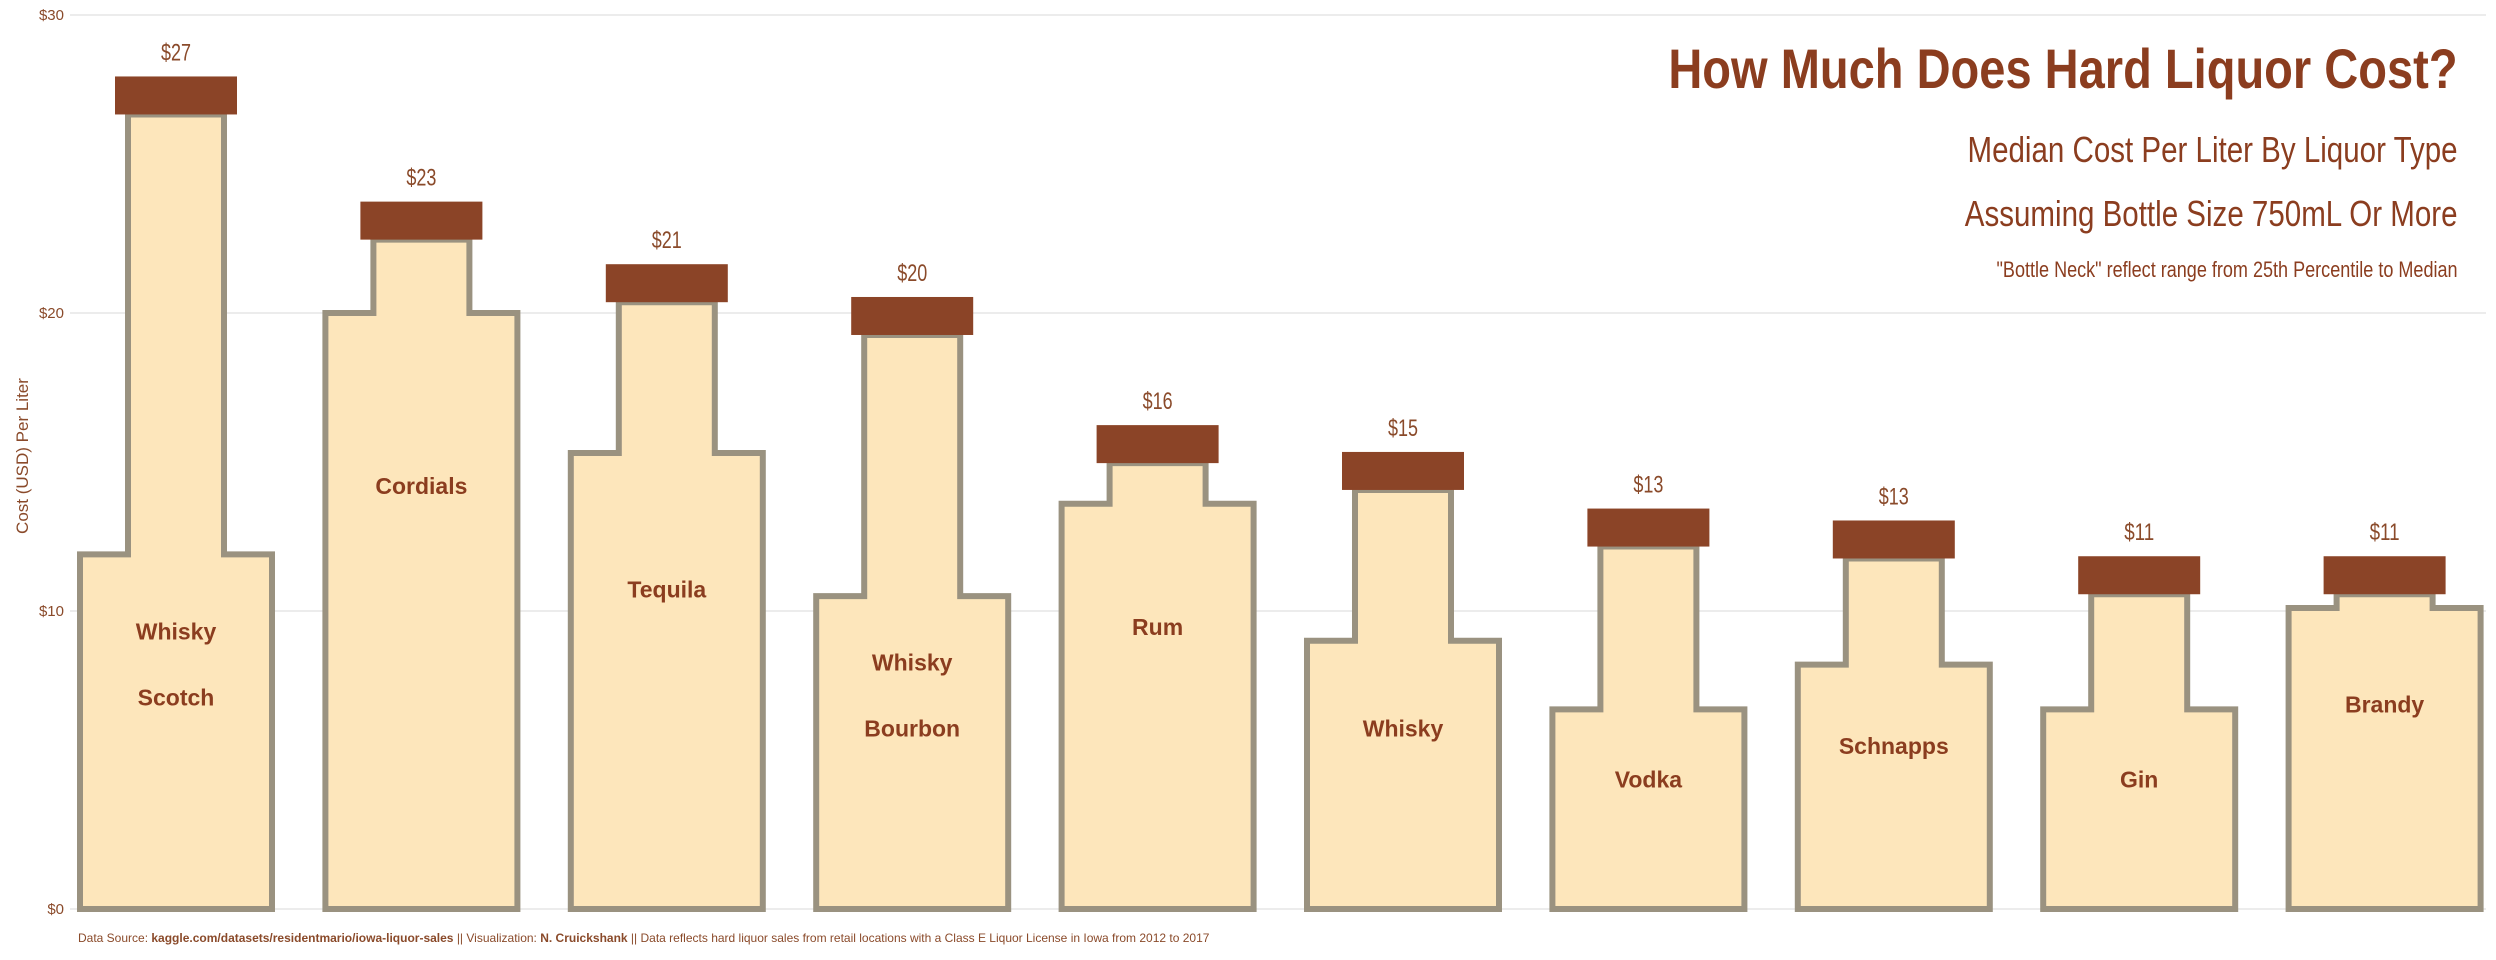 The width and height of the screenshot is (2496, 960). Describe the element at coordinates (666, 590) in the screenshot. I see `category-label: Tequila` at that location.